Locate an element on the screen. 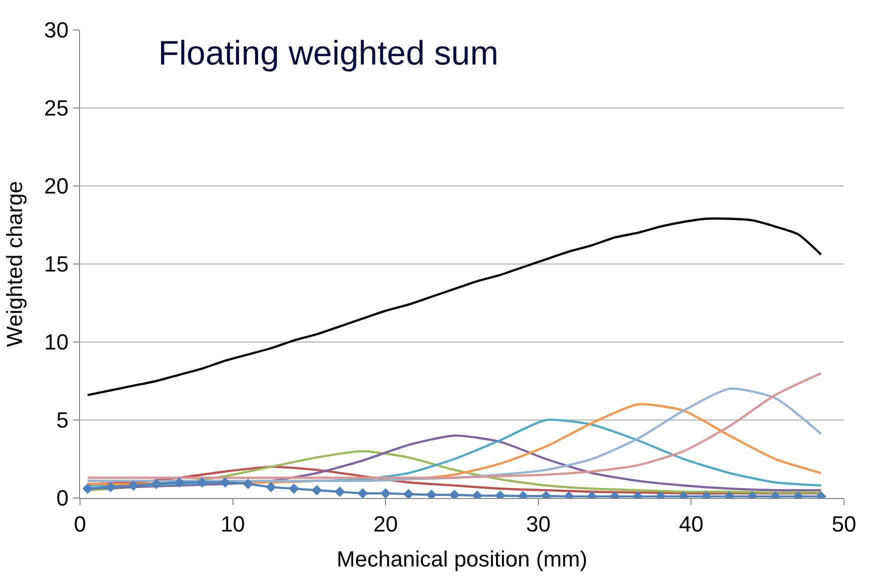 This screenshot has width=879, height=579. y-tick-label: 10 is located at coordinates (56, 342).